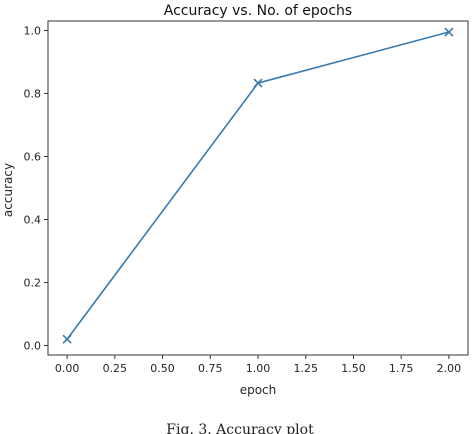 This screenshot has height=434, width=474. Describe the element at coordinates (33, 346) in the screenshot. I see `y-tick-label: 0.0` at that location.